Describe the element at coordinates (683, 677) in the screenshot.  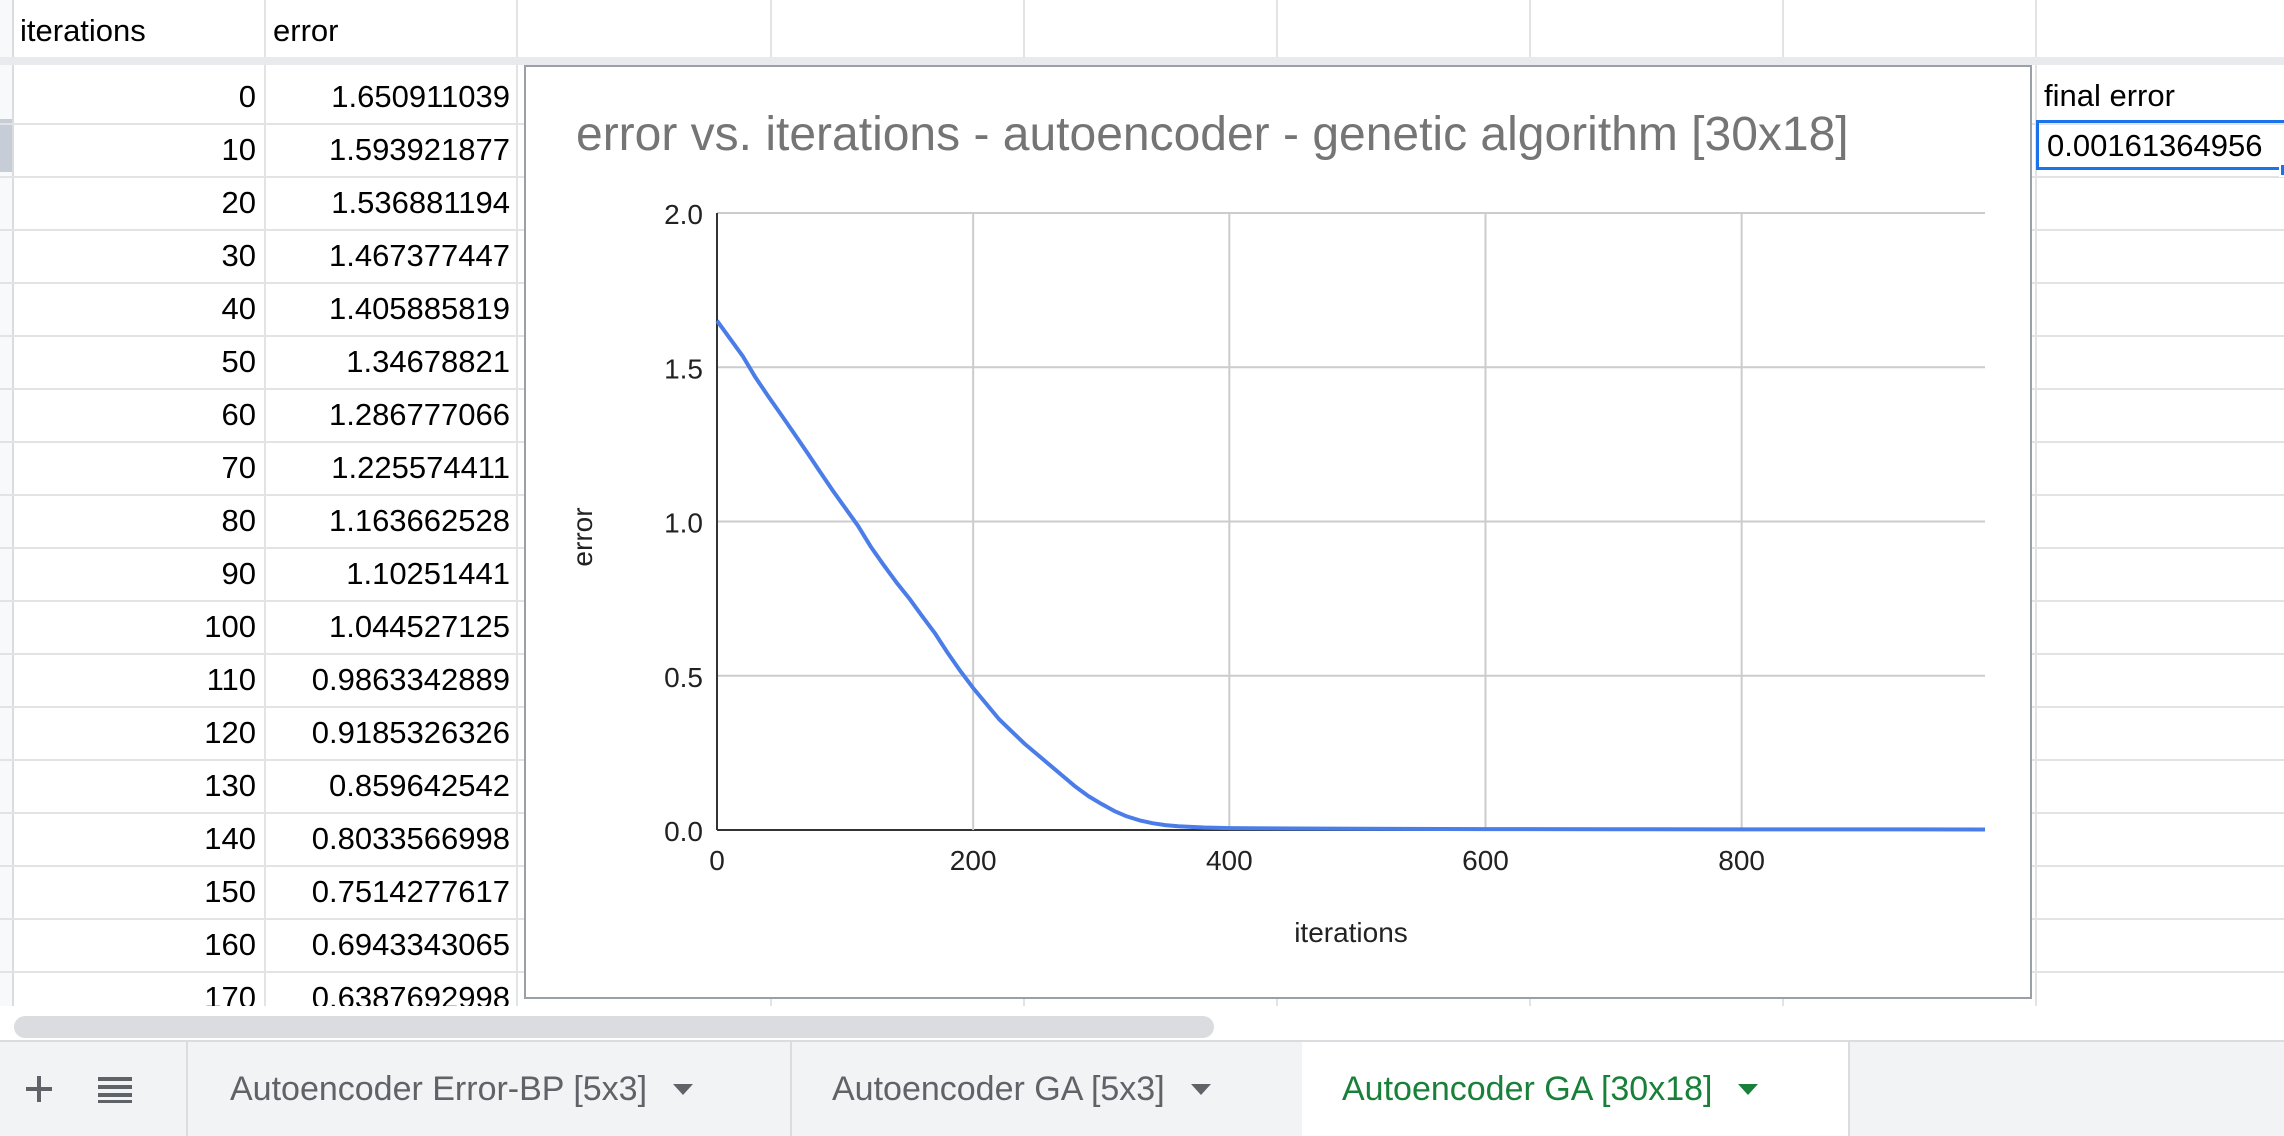
I see `y-tick-label: 0.5` at that location.